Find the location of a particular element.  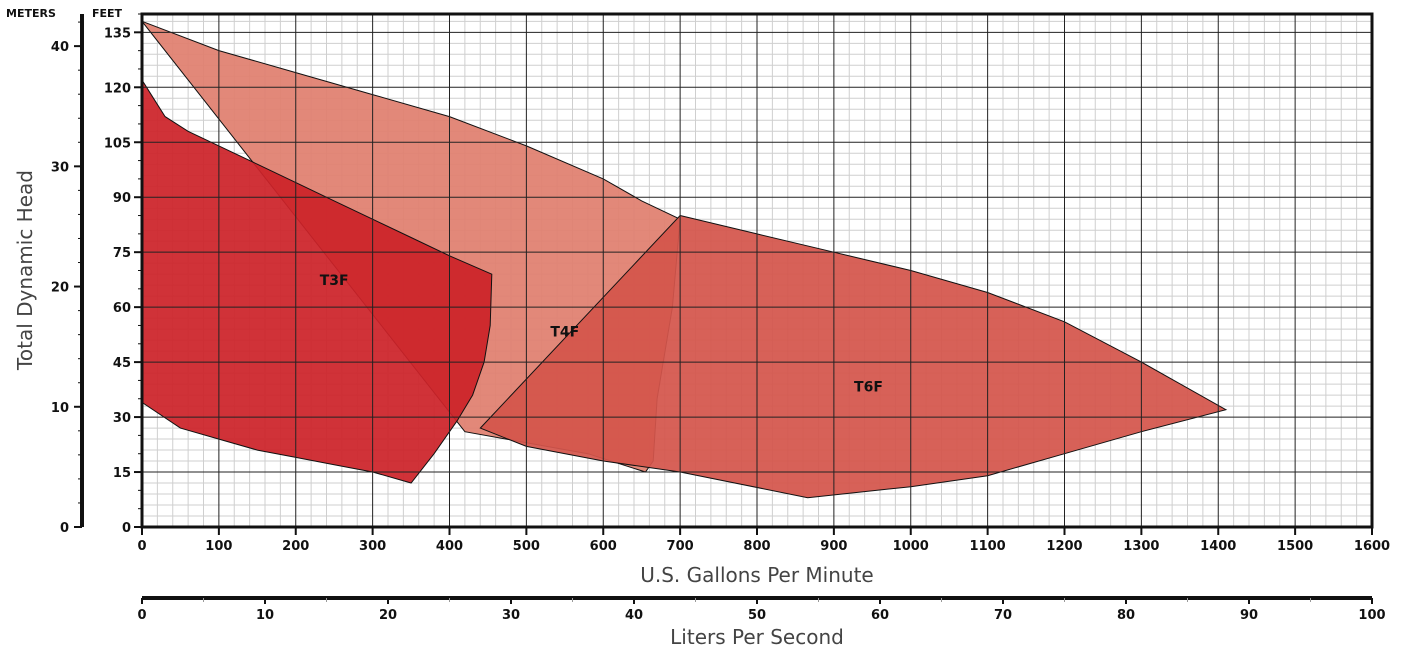

x-tick-label-gpm: 700 is located at coordinates (680, 546).